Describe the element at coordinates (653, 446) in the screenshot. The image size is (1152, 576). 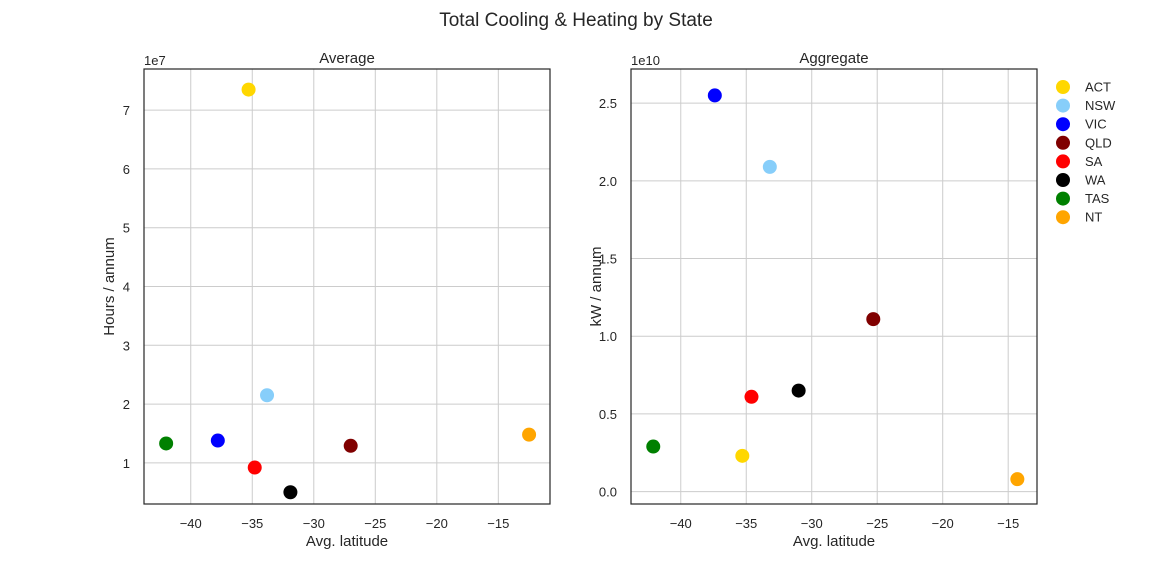
I see `aggregate-point-tas` at that location.